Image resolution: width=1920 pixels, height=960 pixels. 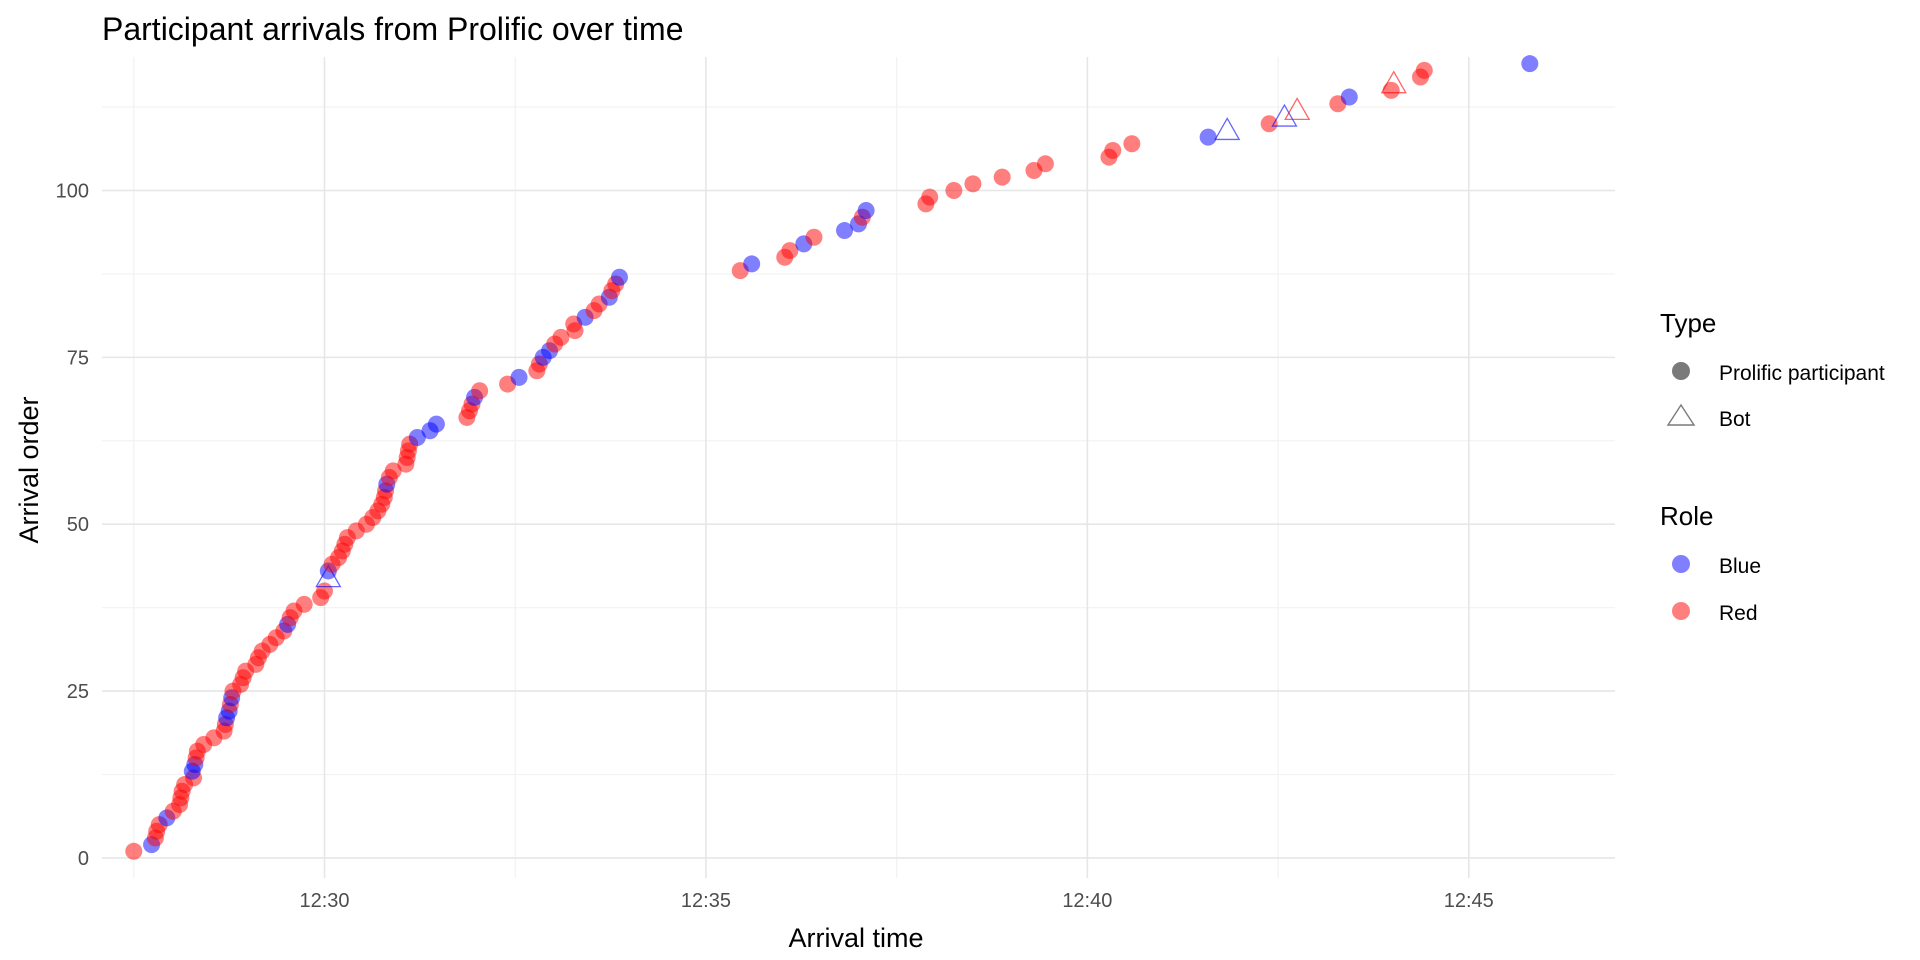 What do you see at coordinates (83, 859) in the screenshot?
I see `y-tick-label: 0` at bounding box center [83, 859].